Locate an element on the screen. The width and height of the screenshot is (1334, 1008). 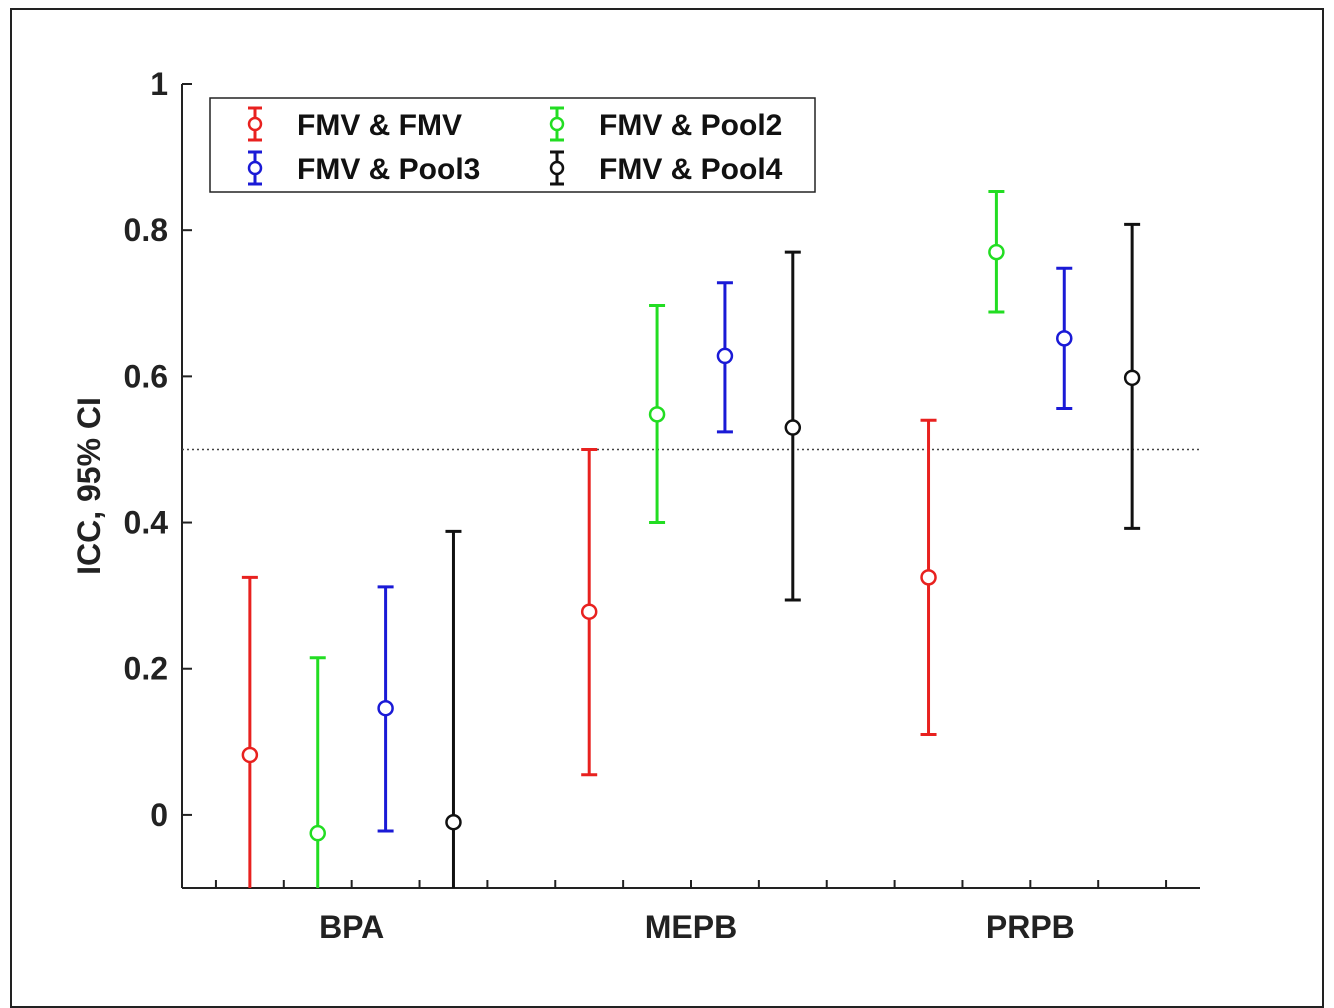
y-tick-label: 0.6 is located at coordinates (146, 376).